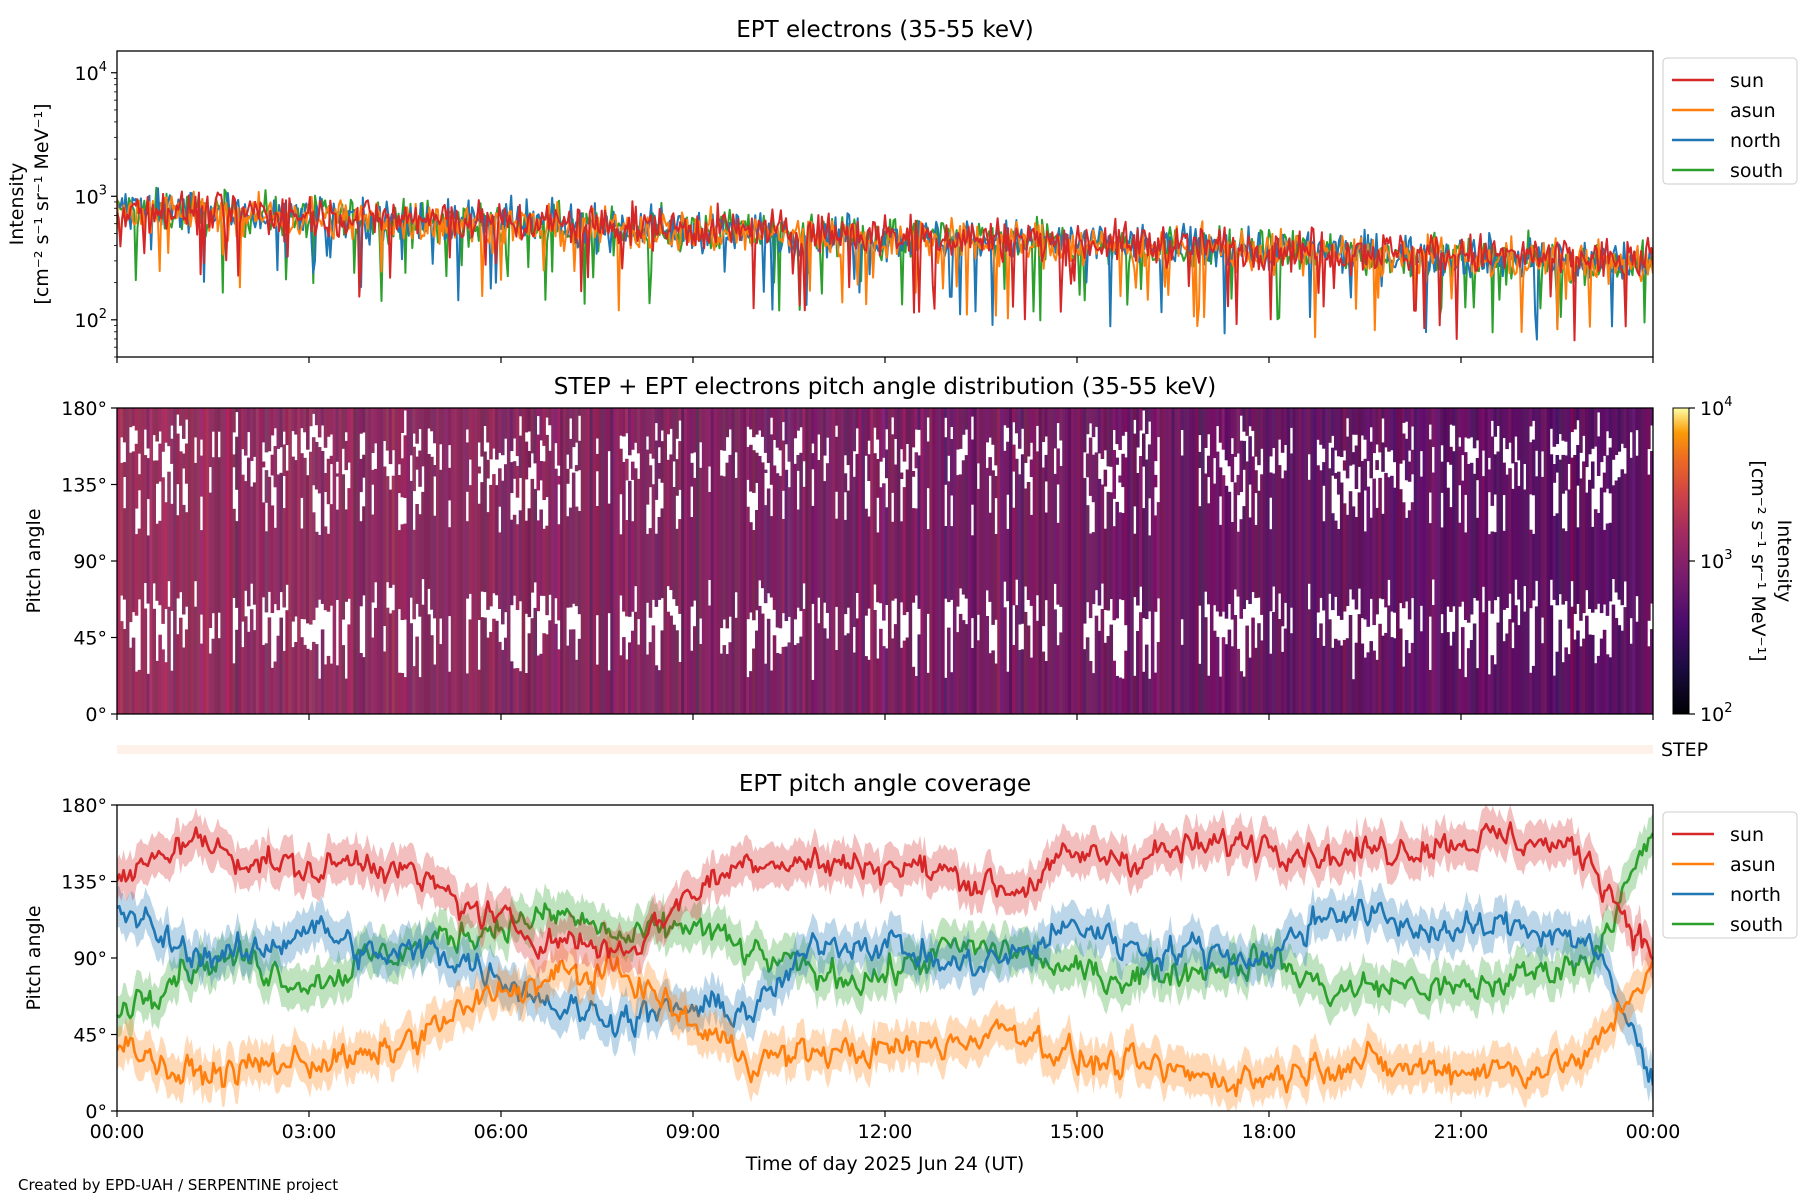  Describe the element at coordinates (1681, 561) in the screenshot. I see `colorbar` at that location.